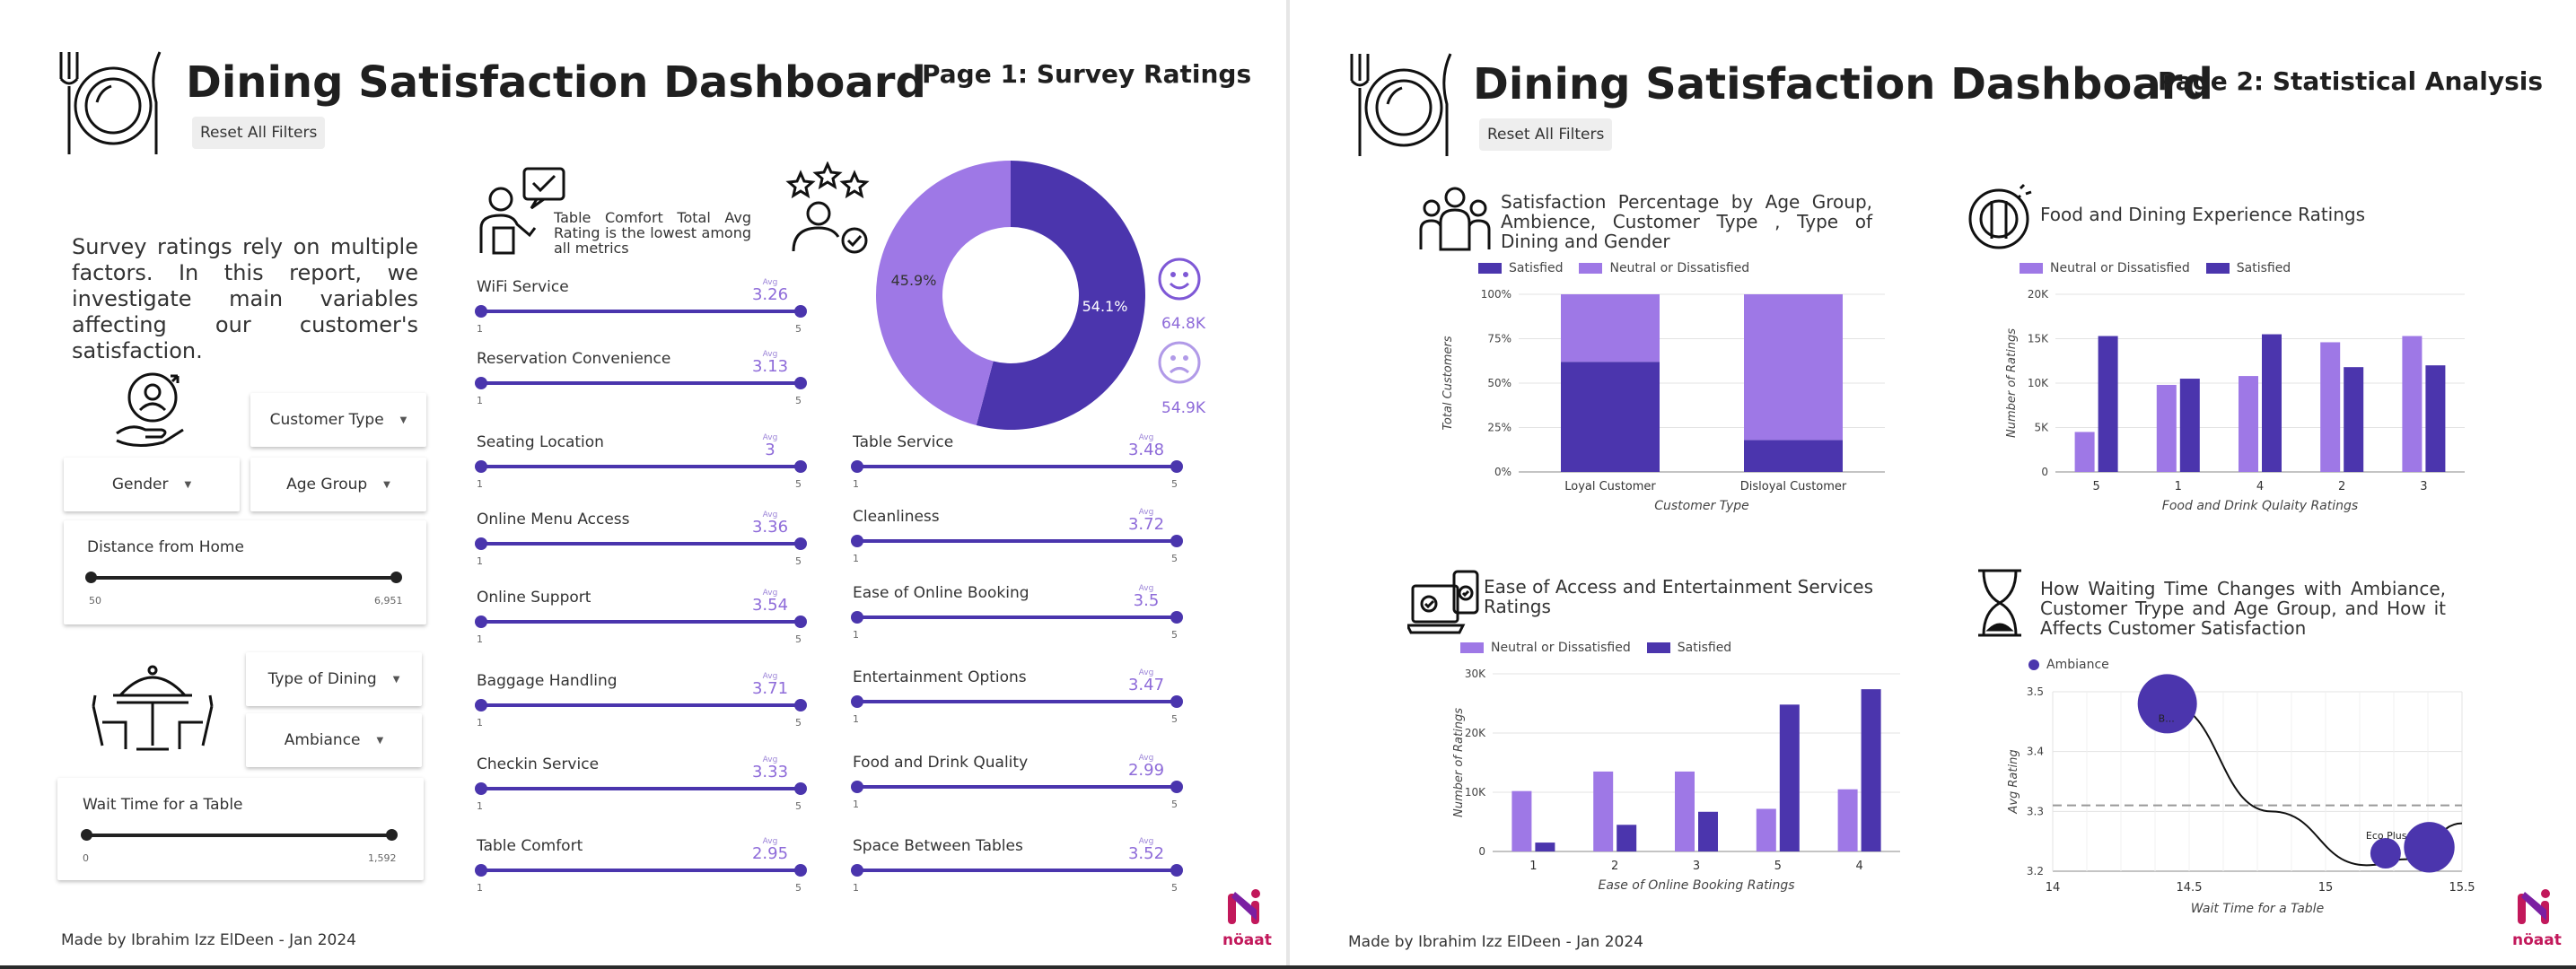 The height and width of the screenshot is (969, 2576). I want to click on distance-slider-track, so click(243, 578).